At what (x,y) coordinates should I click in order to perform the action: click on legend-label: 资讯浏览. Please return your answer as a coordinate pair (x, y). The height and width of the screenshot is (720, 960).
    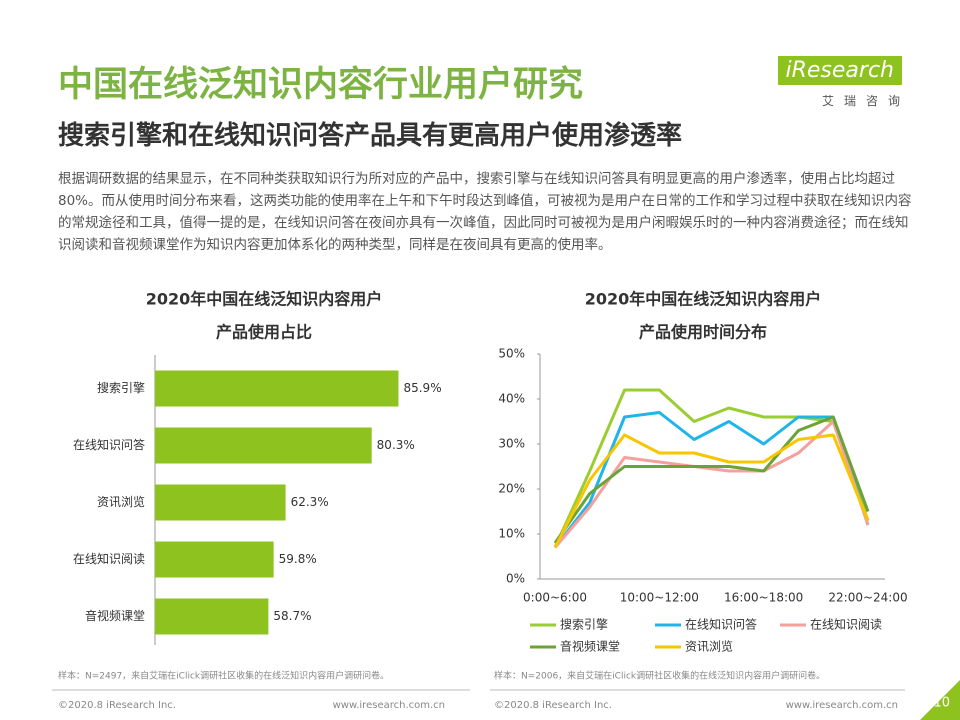
    Looking at the image, I should click on (709, 646).